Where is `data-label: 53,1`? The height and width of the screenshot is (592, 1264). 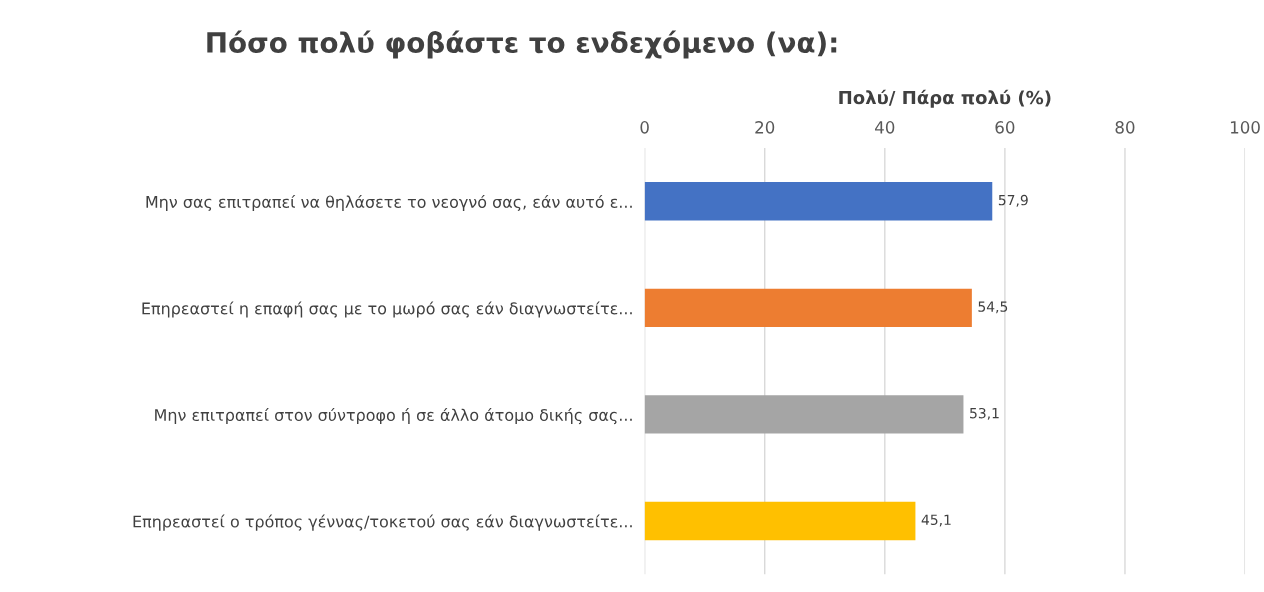 data-label: 53,1 is located at coordinates (984, 413).